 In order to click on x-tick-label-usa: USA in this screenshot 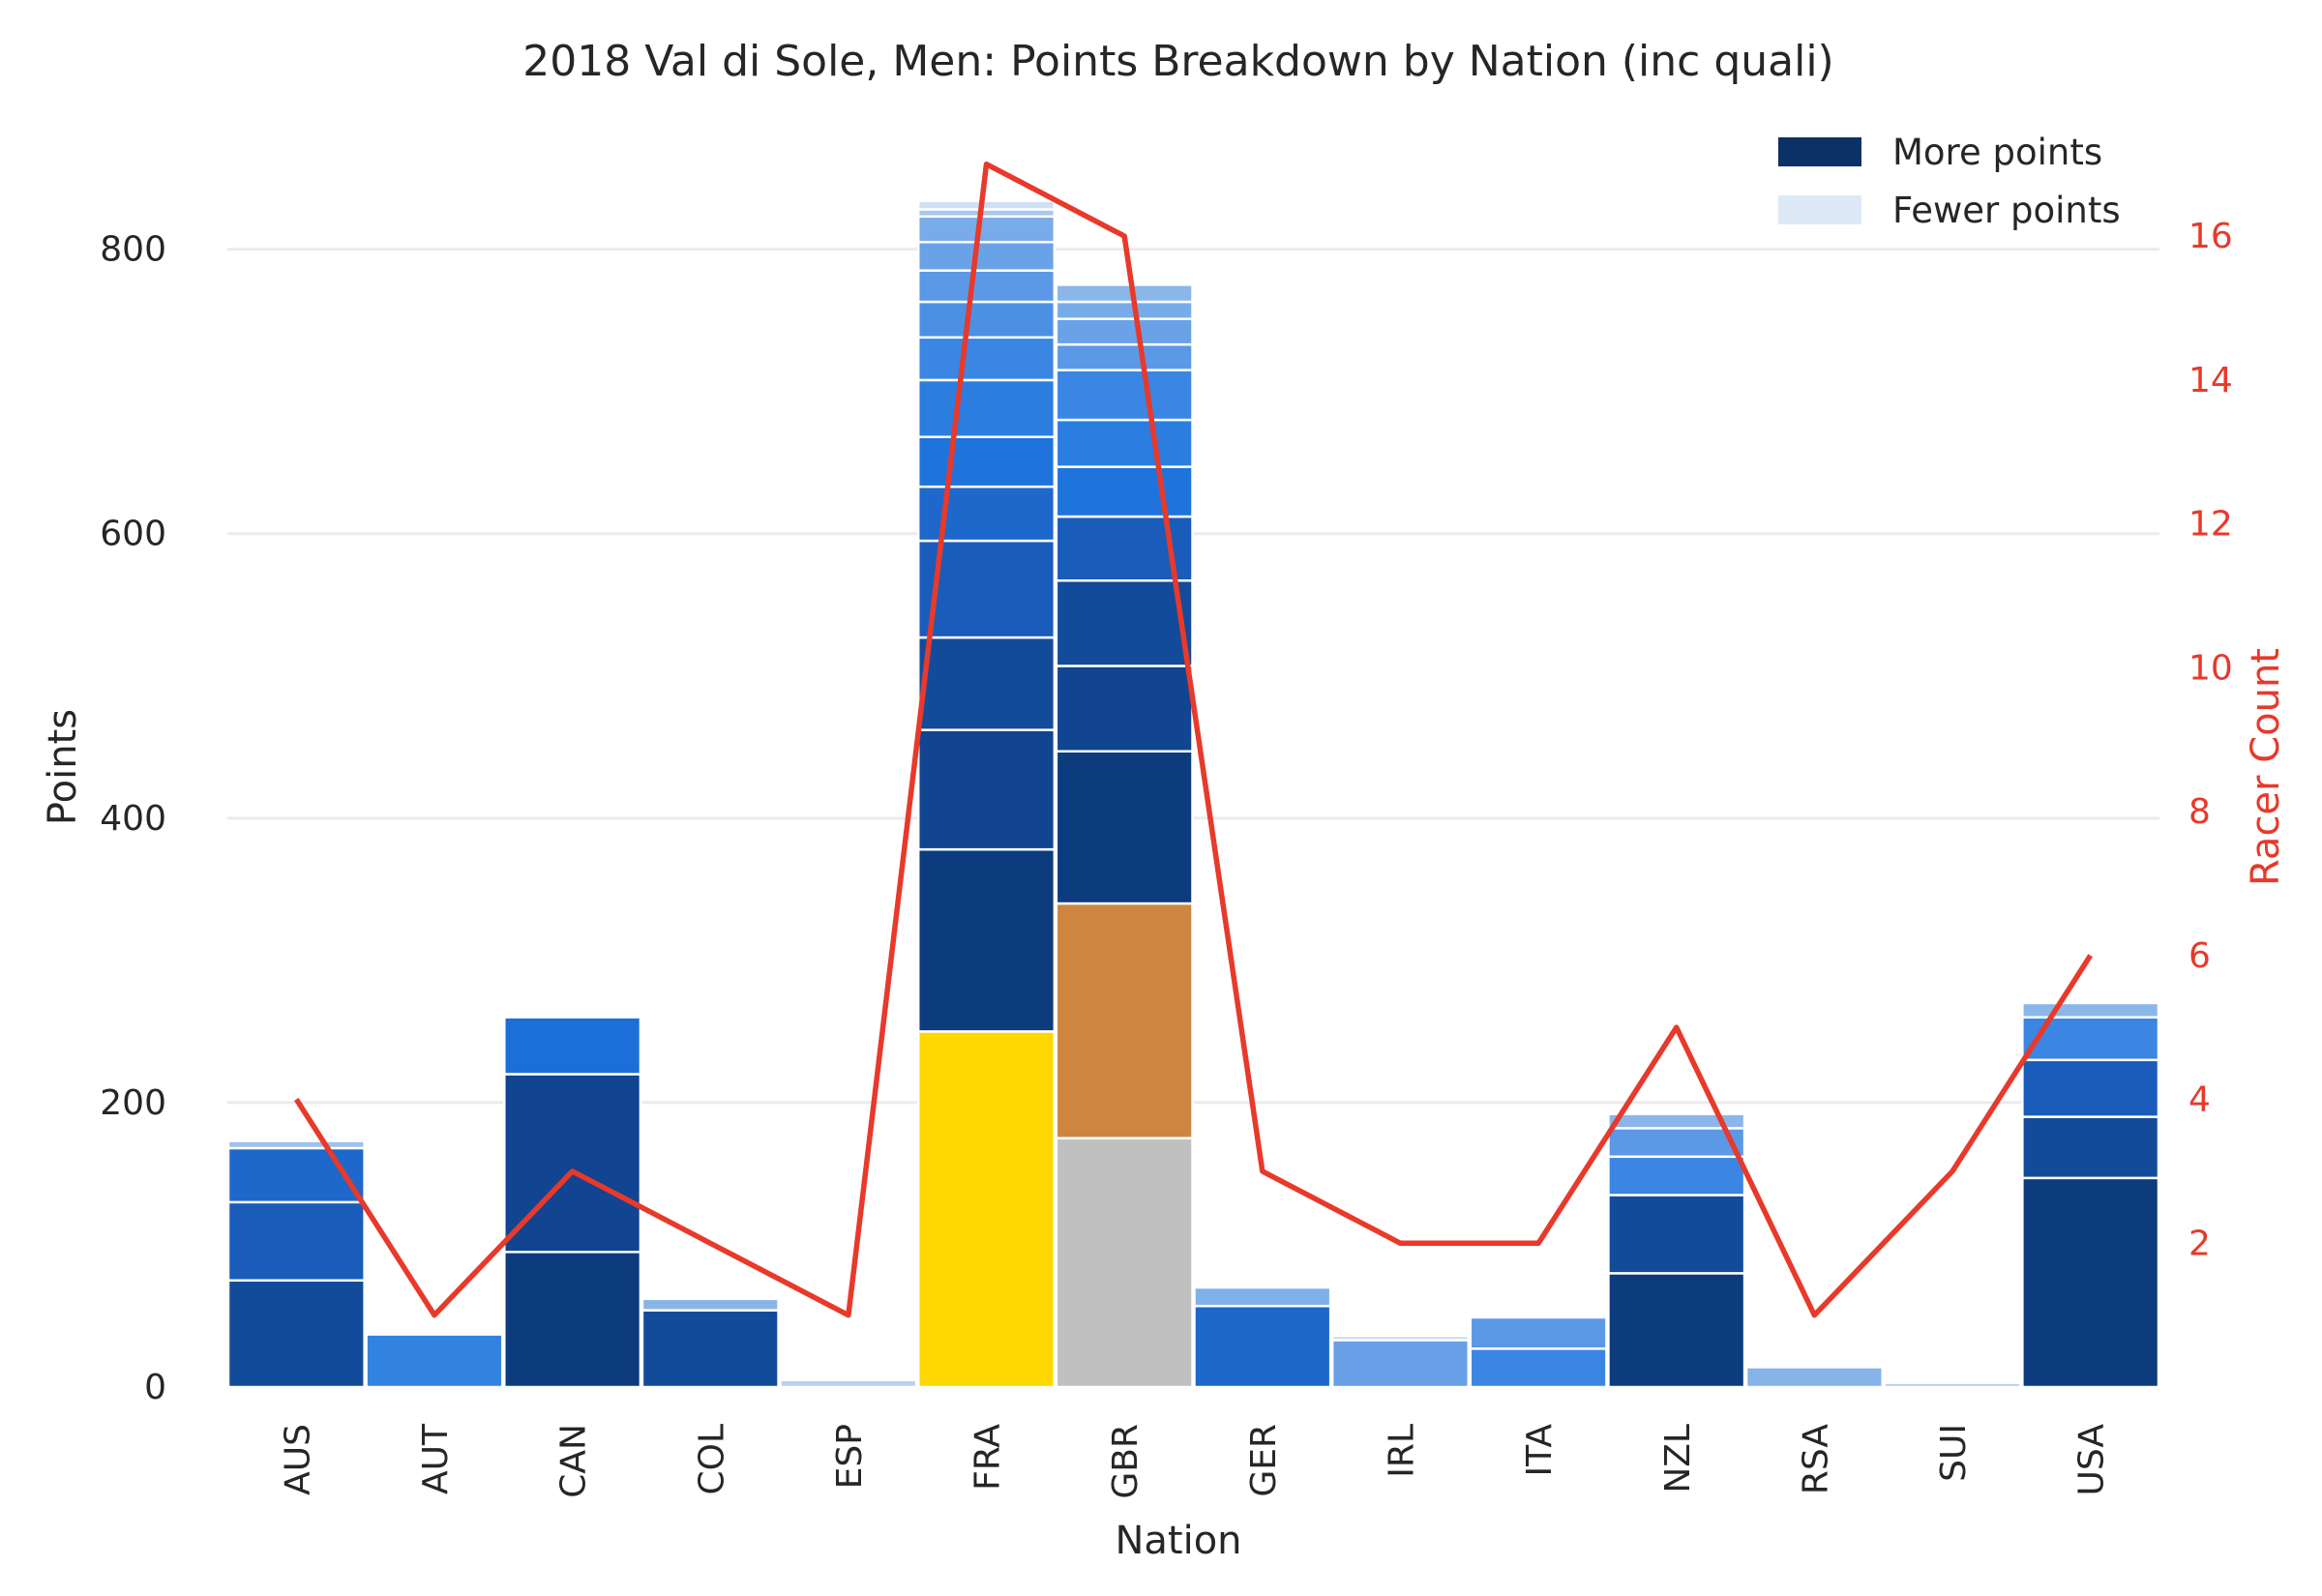, I will do `click(2092, 1460)`.